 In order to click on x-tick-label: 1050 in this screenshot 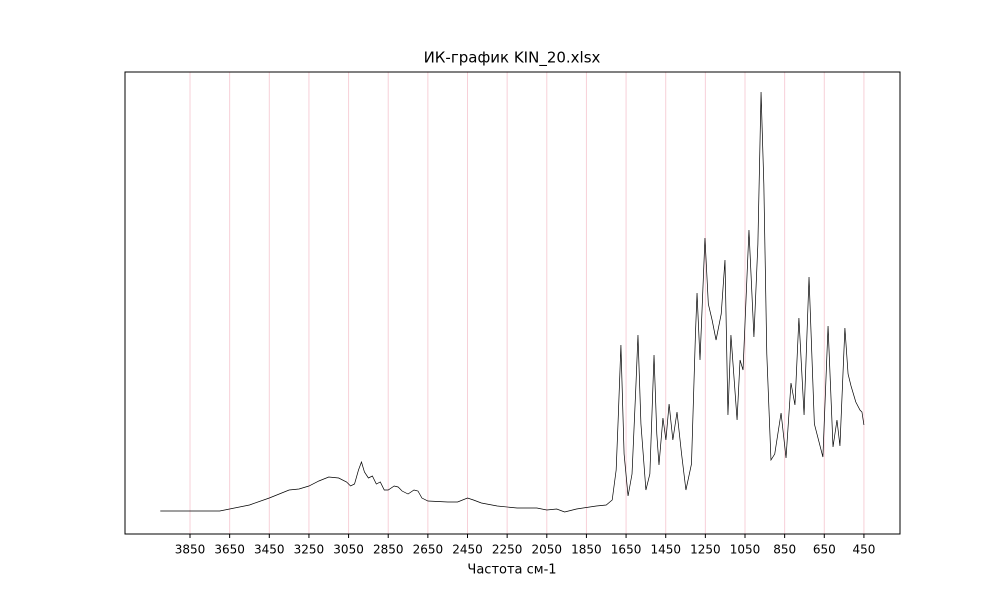, I will do `click(745, 550)`.